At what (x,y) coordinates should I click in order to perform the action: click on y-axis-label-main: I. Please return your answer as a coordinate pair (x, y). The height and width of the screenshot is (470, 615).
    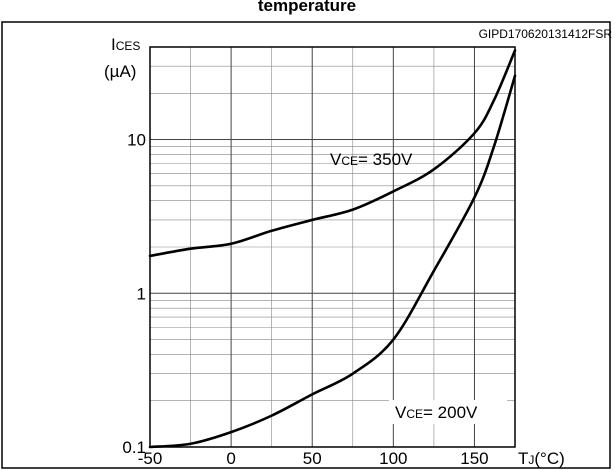
    Looking at the image, I should click on (113, 44).